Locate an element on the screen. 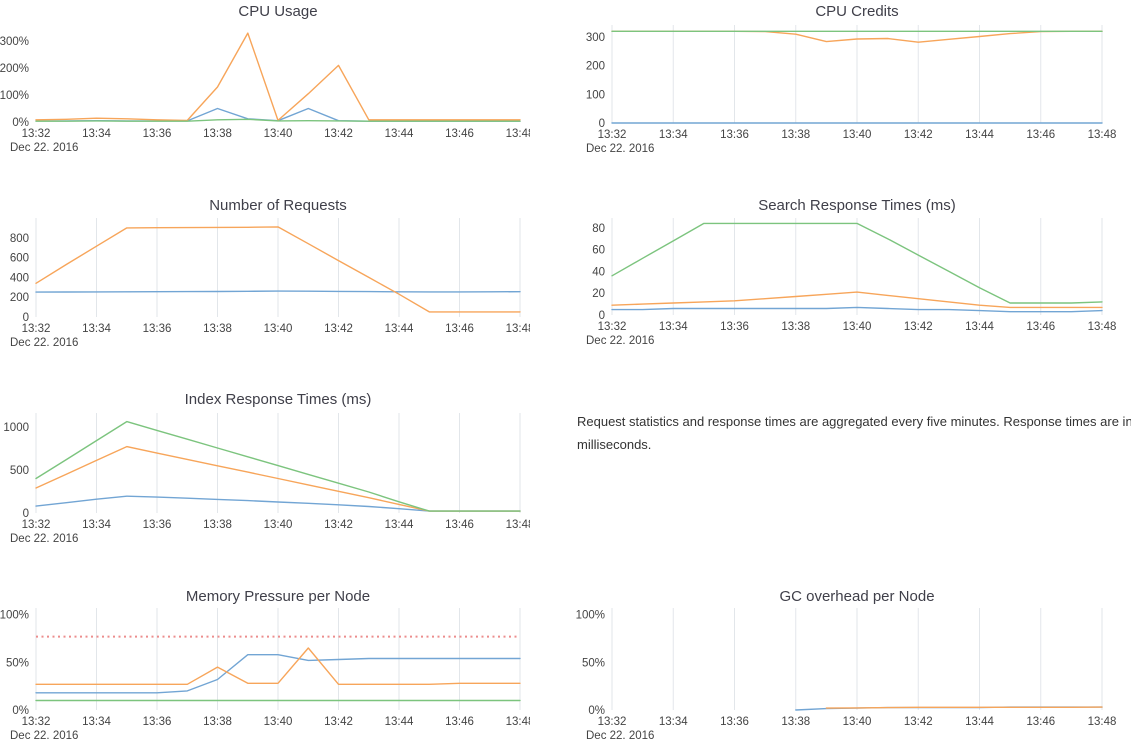 Image resolution: width=1131 pixels, height=741 pixels. chart-title-cpu-usage: CPU Usage is located at coordinates (278, 11).